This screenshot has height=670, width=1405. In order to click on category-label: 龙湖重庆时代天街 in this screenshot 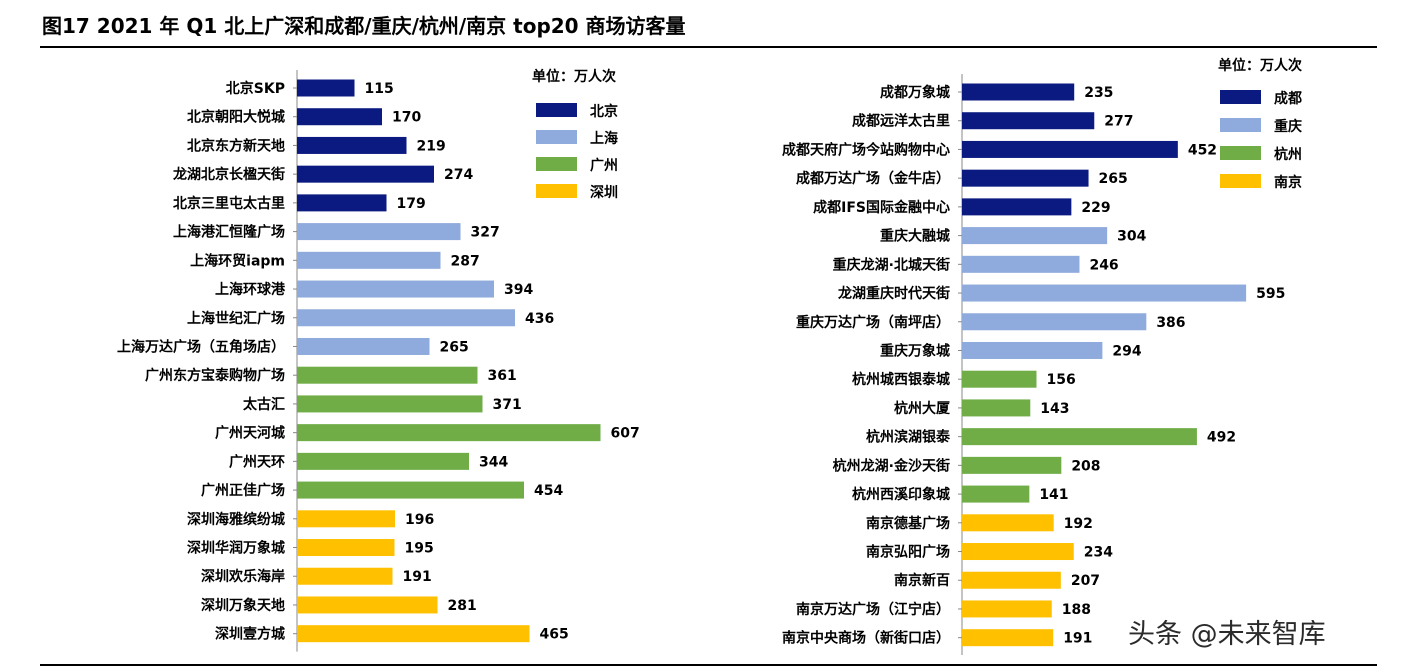, I will do `click(893, 293)`.